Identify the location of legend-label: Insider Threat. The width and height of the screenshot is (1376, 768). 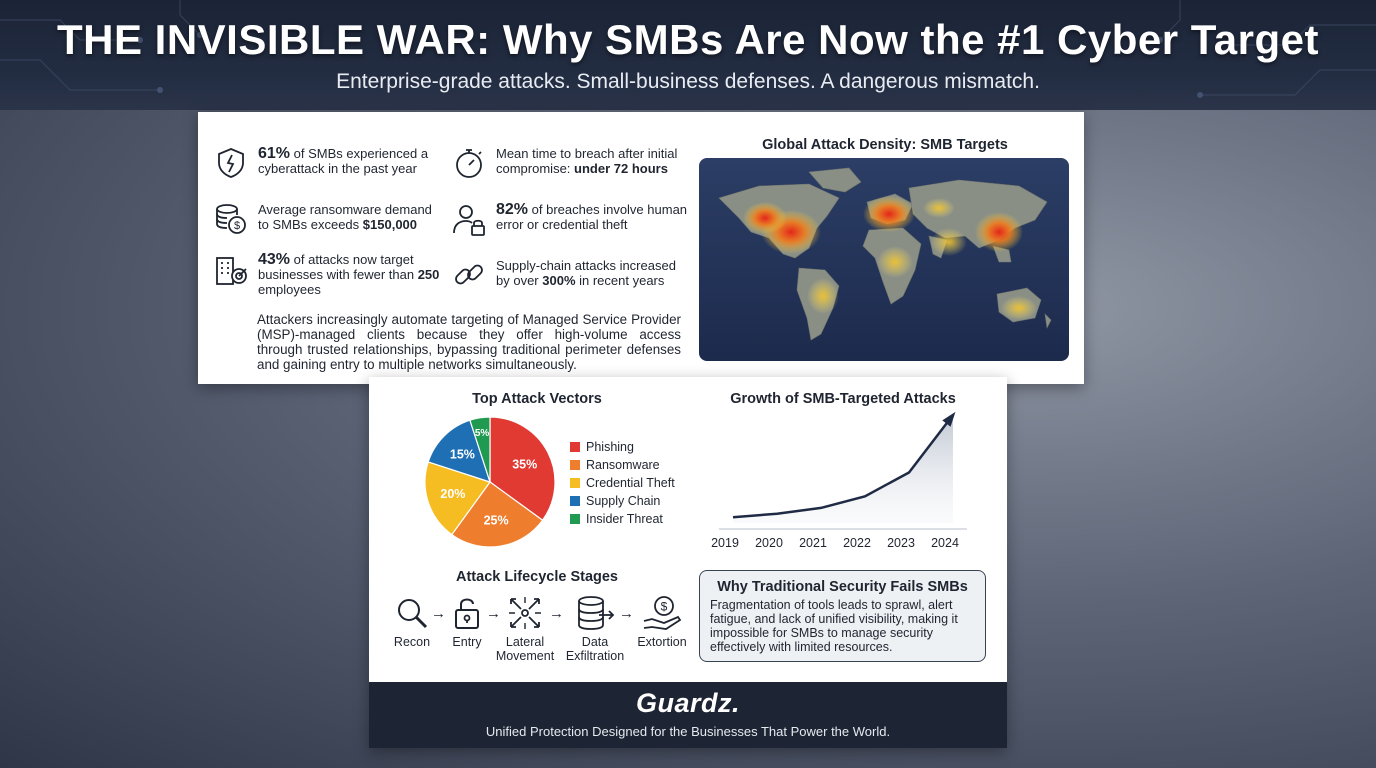
(624, 519).